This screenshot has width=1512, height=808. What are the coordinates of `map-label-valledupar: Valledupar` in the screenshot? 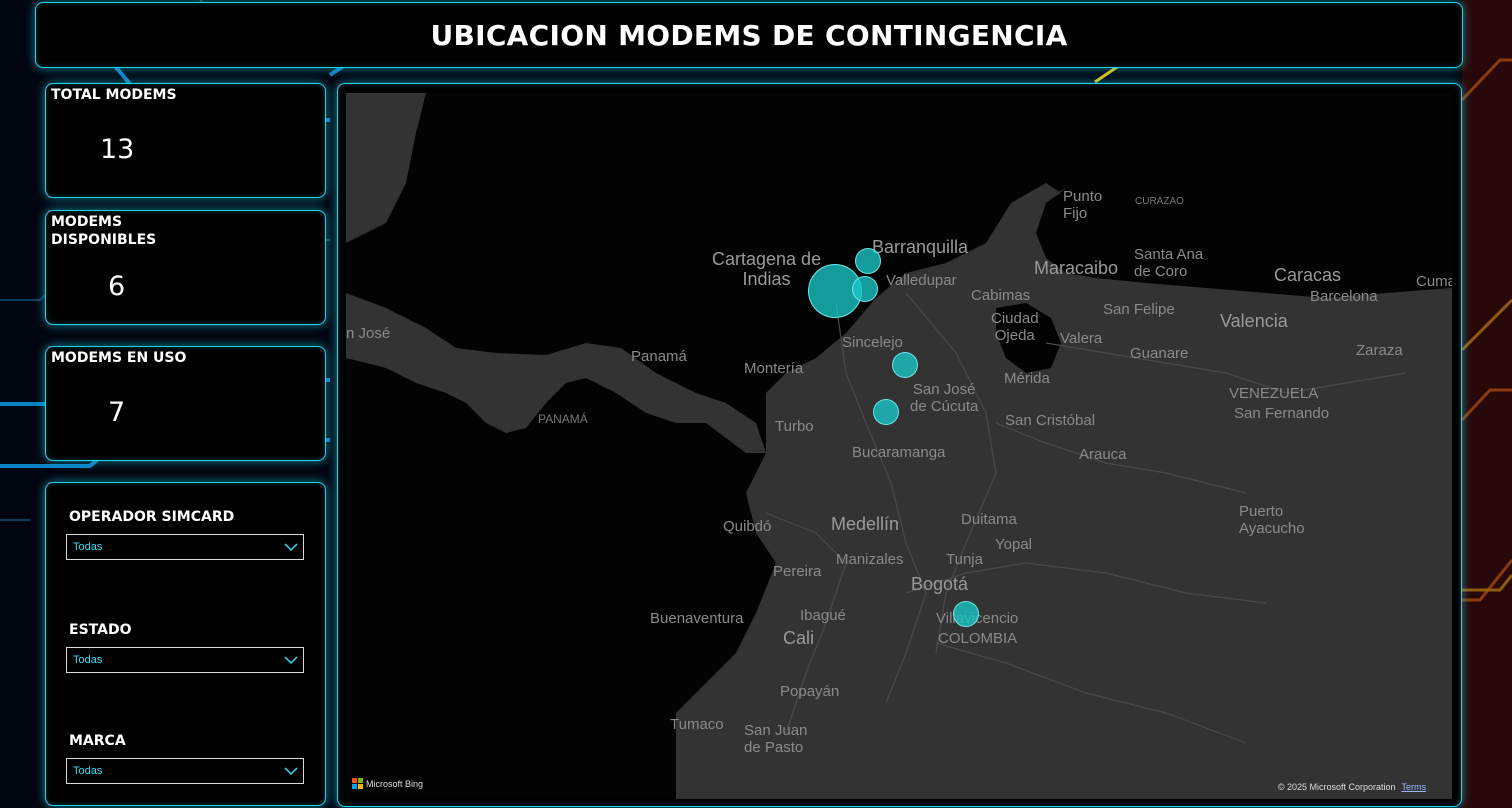 It's located at (921, 280).